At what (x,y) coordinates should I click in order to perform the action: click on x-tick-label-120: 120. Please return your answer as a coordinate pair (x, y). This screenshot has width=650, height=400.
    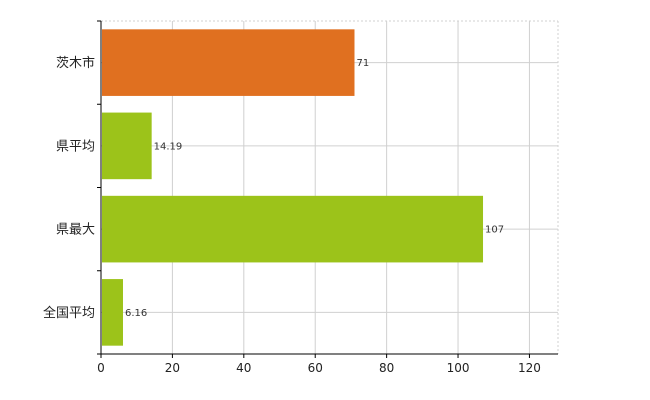
    Looking at the image, I should click on (529, 368).